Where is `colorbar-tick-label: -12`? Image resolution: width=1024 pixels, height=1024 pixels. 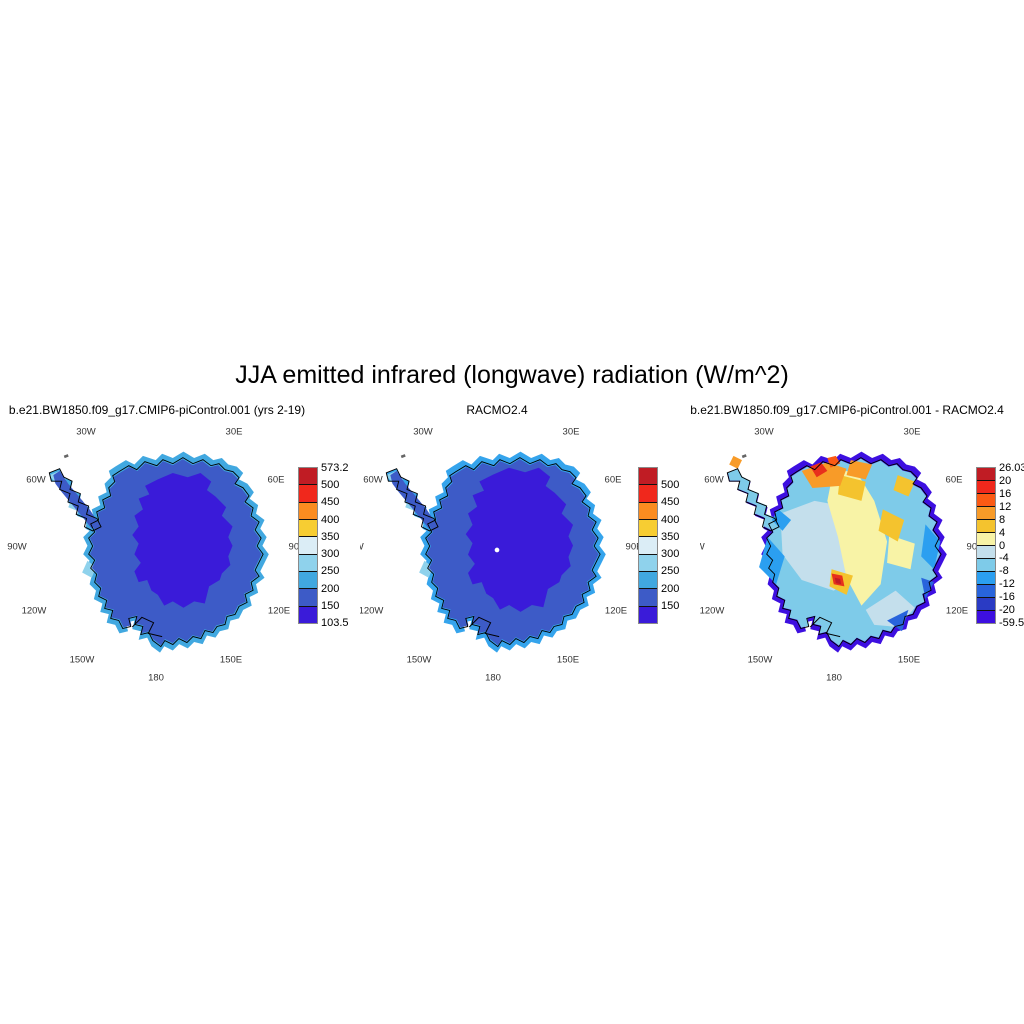 colorbar-tick-label: -12 is located at coordinates (1007, 584).